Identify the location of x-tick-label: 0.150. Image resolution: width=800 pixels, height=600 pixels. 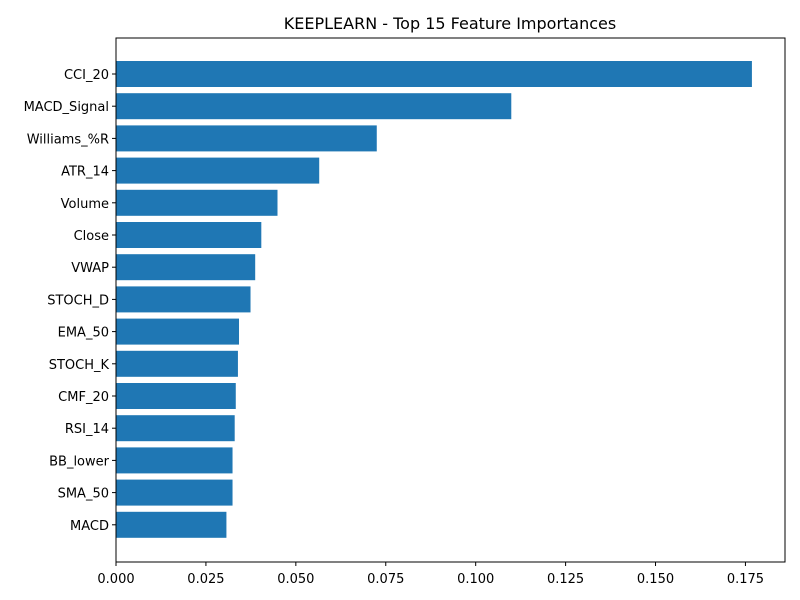
(655, 579).